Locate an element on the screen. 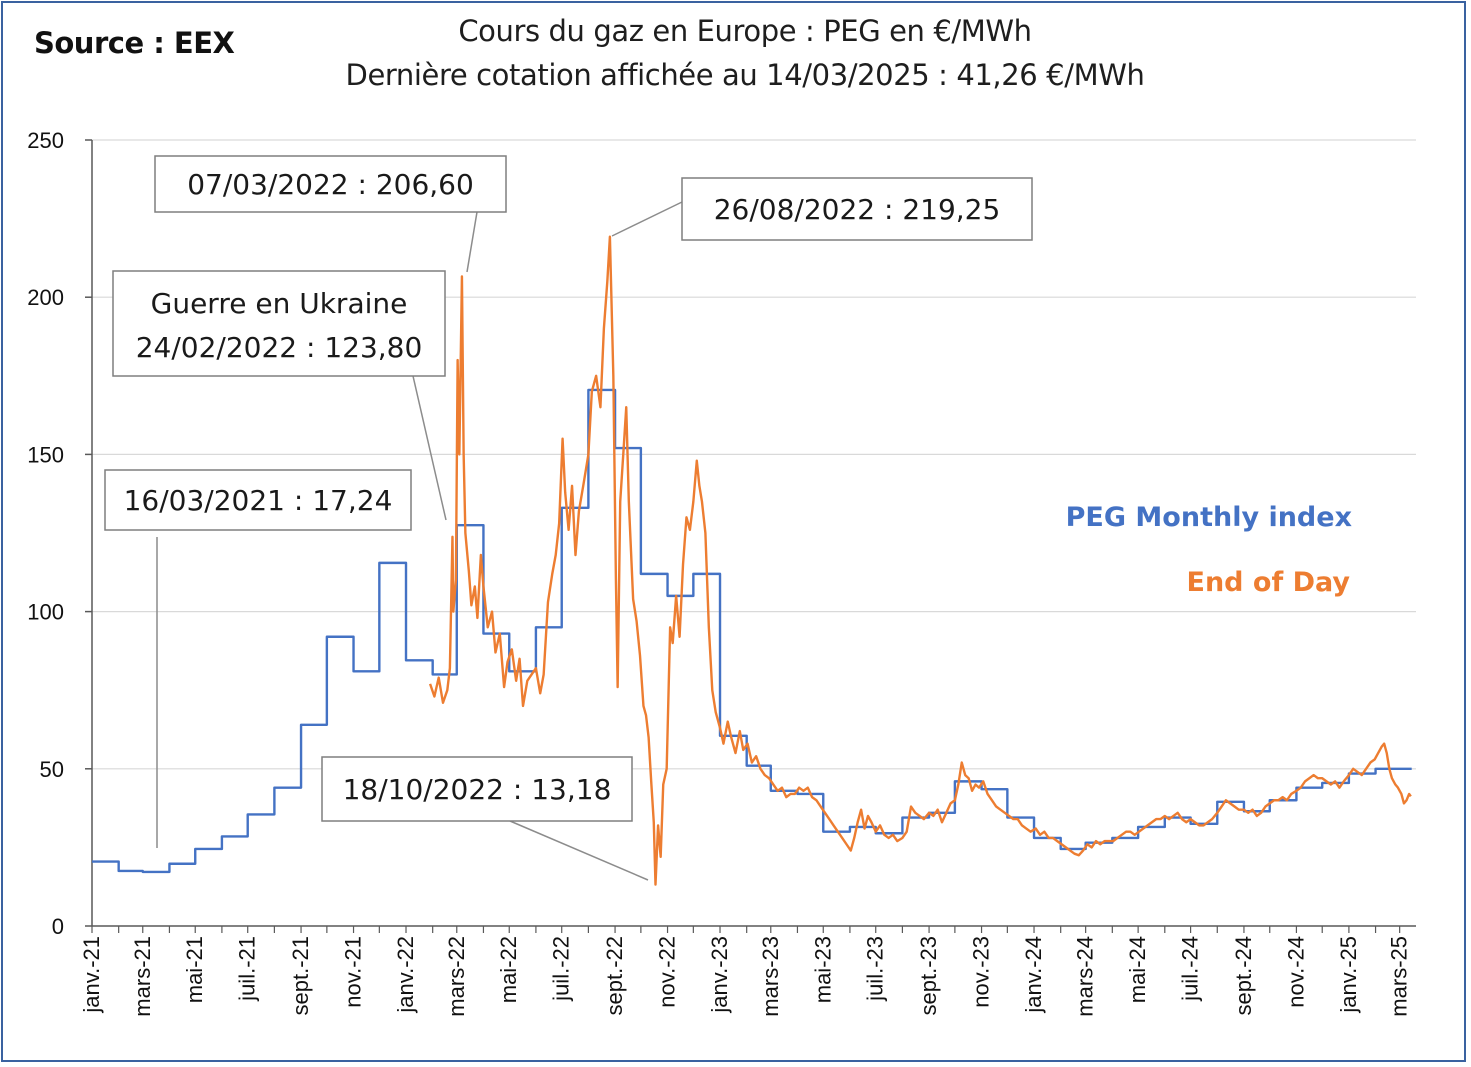  x-tick-label: mai-22 is located at coordinates (508, 969).